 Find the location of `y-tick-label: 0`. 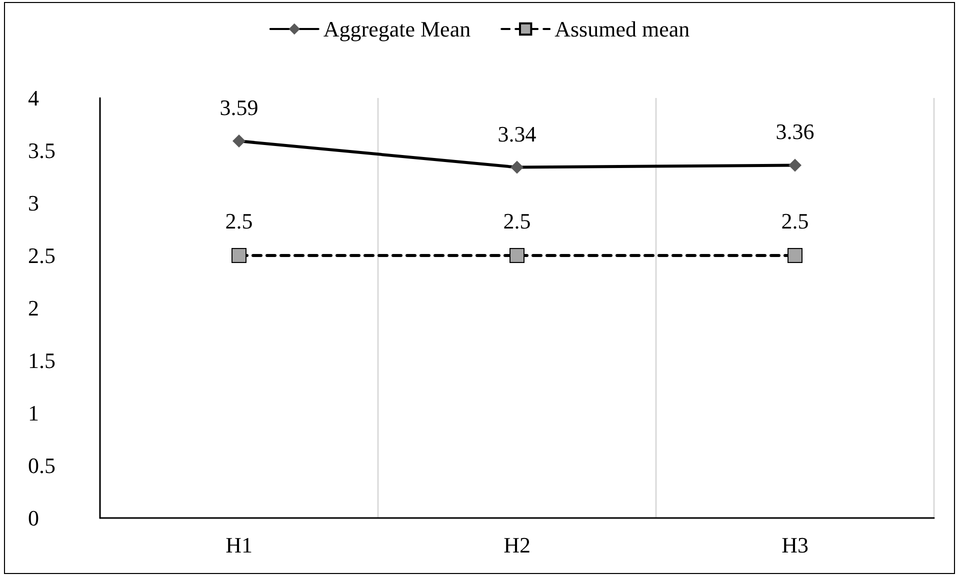

y-tick-label: 0 is located at coordinates (33, 518).